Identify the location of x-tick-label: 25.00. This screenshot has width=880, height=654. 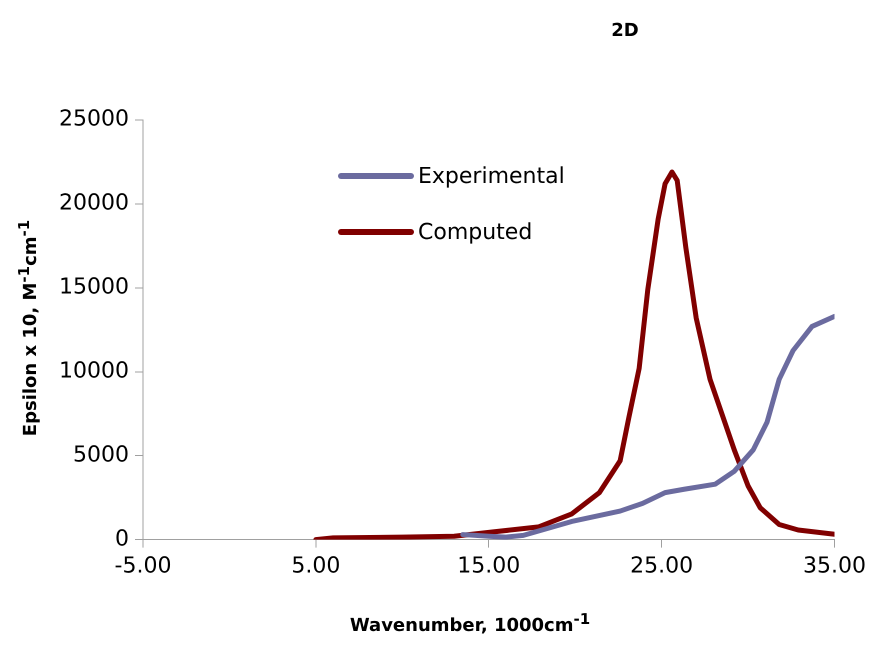
(662, 566).